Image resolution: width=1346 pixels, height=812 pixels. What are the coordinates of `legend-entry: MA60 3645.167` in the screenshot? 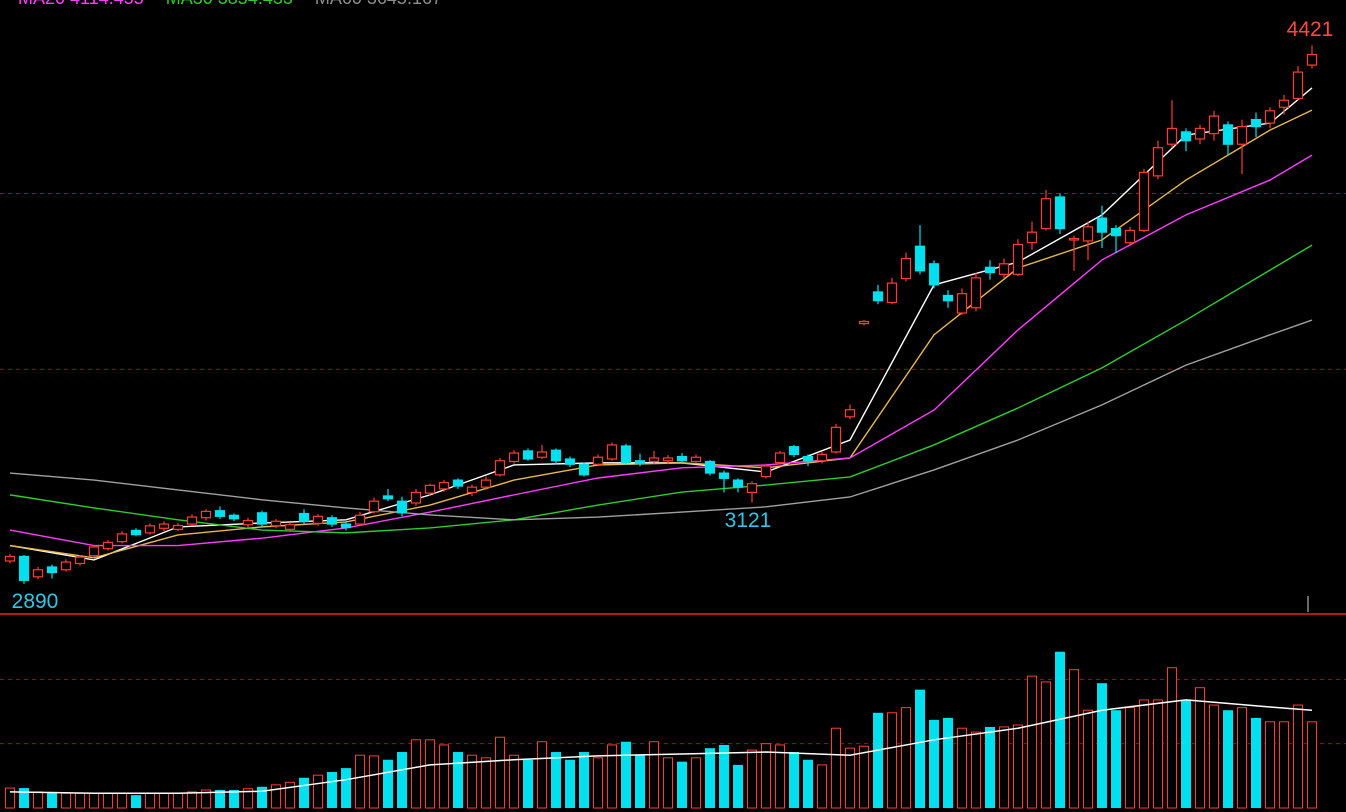 It's located at (378, 4).